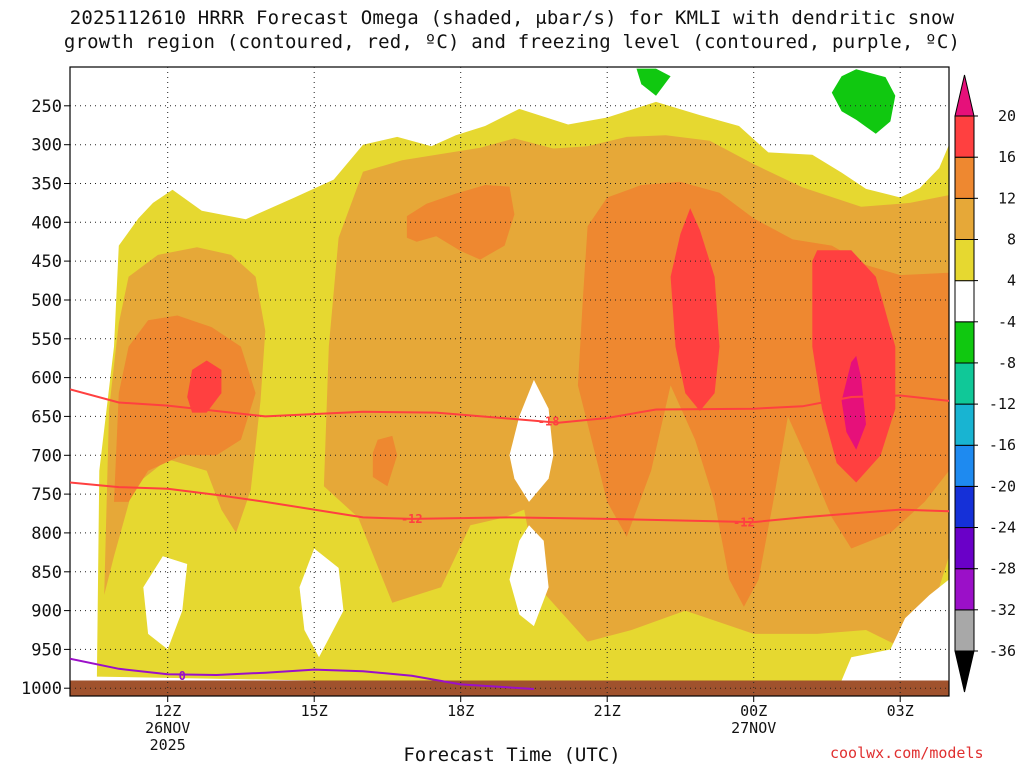 Image resolution: width=1024 pixels, height=768 pixels. What do you see at coordinates (167, 728) in the screenshot?
I see `x-tick-label-12-1: 26NOV` at bounding box center [167, 728].